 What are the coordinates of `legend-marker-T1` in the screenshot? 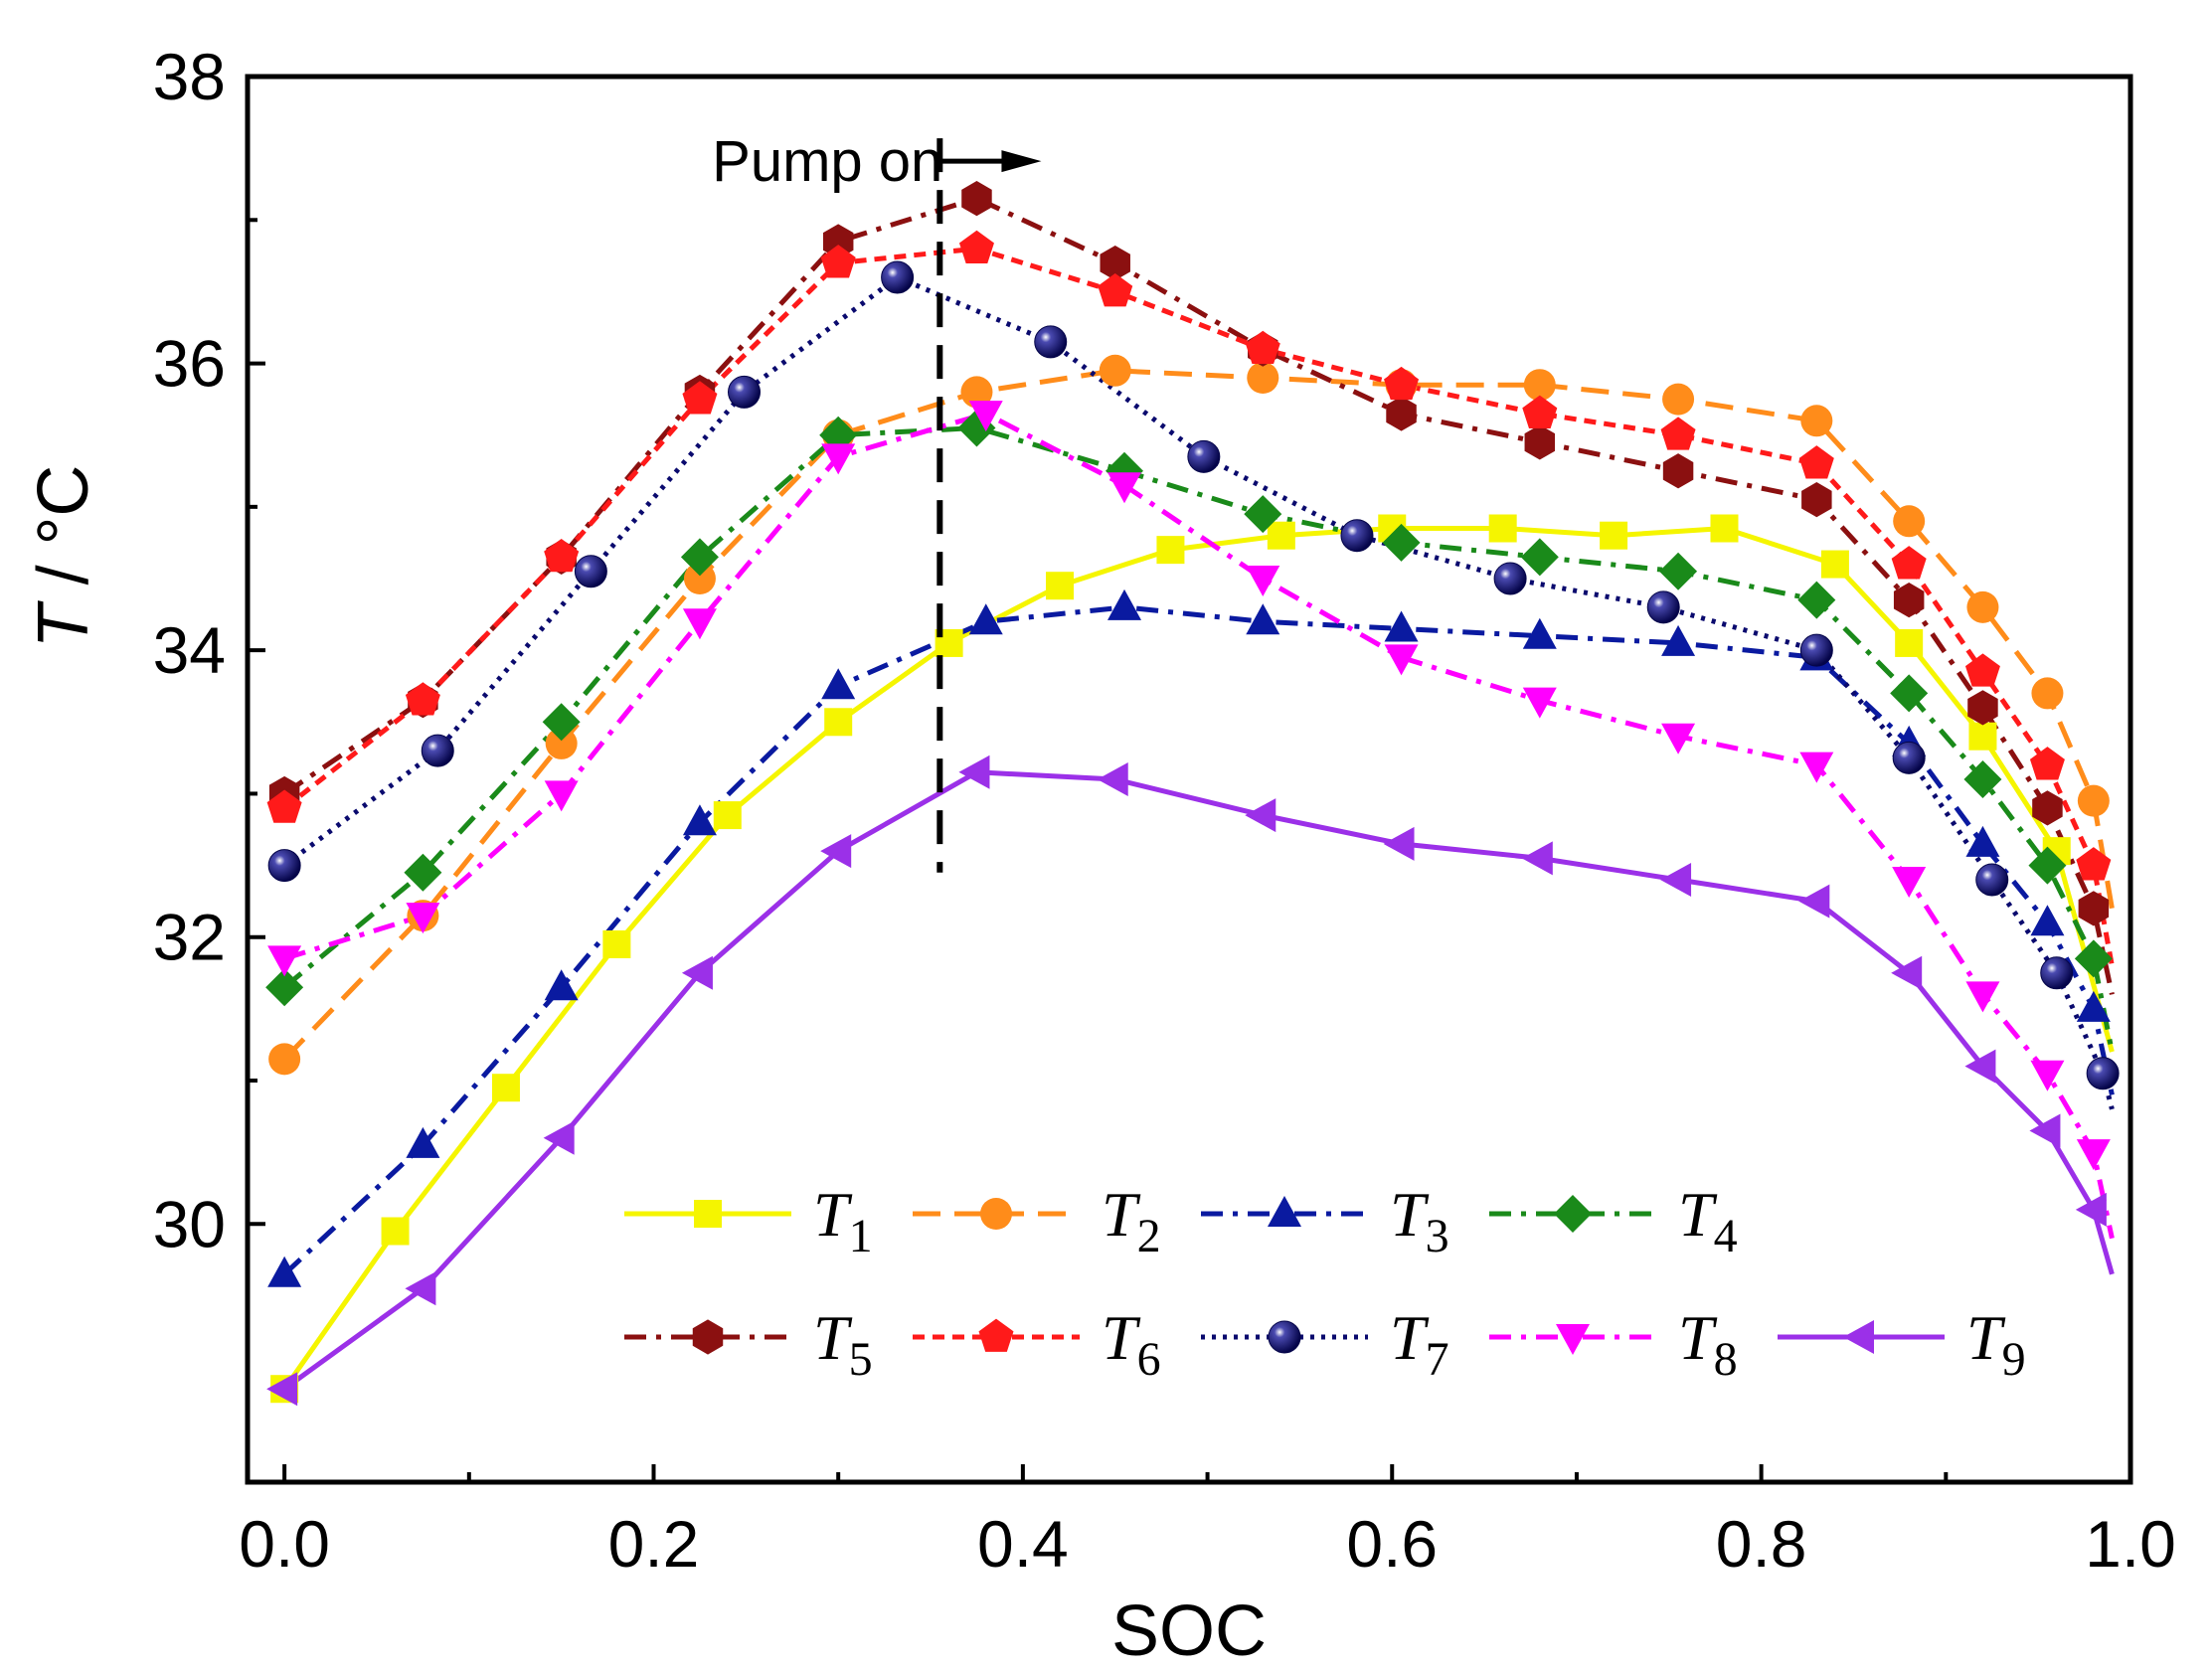 It's located at (708, 1214).